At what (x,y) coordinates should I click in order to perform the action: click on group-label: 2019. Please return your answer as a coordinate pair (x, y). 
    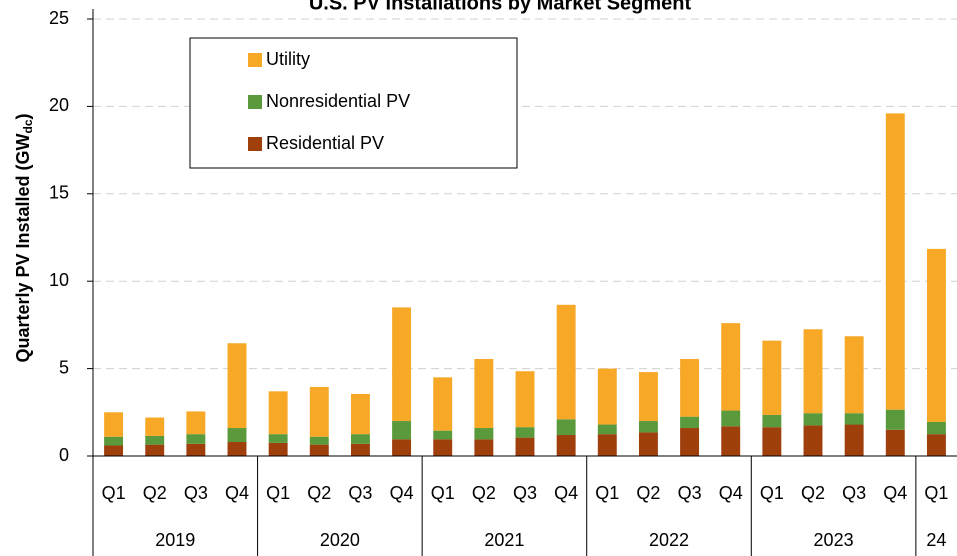
    Looking at the image, I should click on (175, 540).